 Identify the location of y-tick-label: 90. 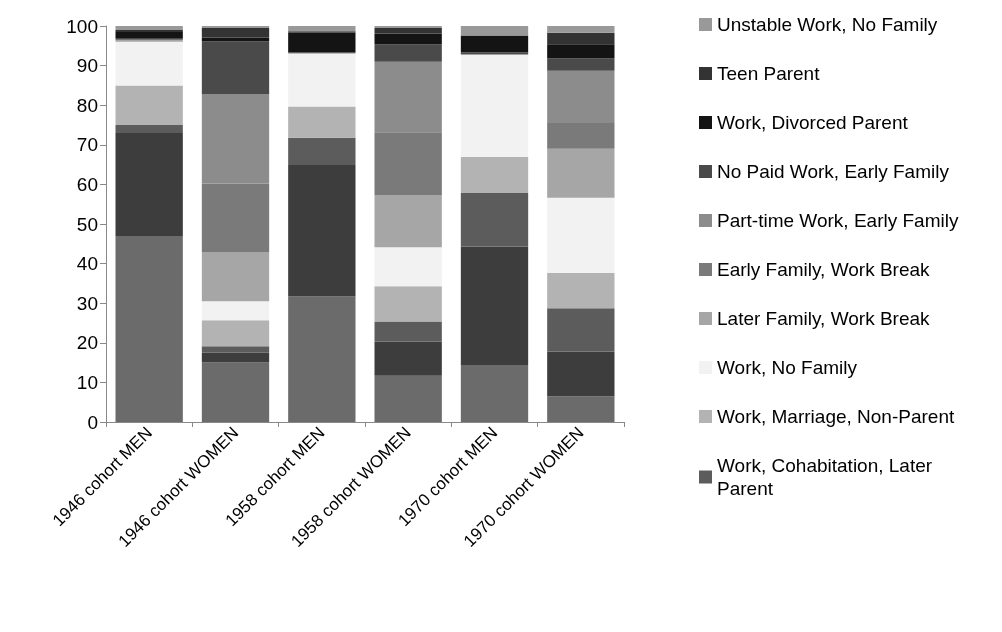
(87, 66).